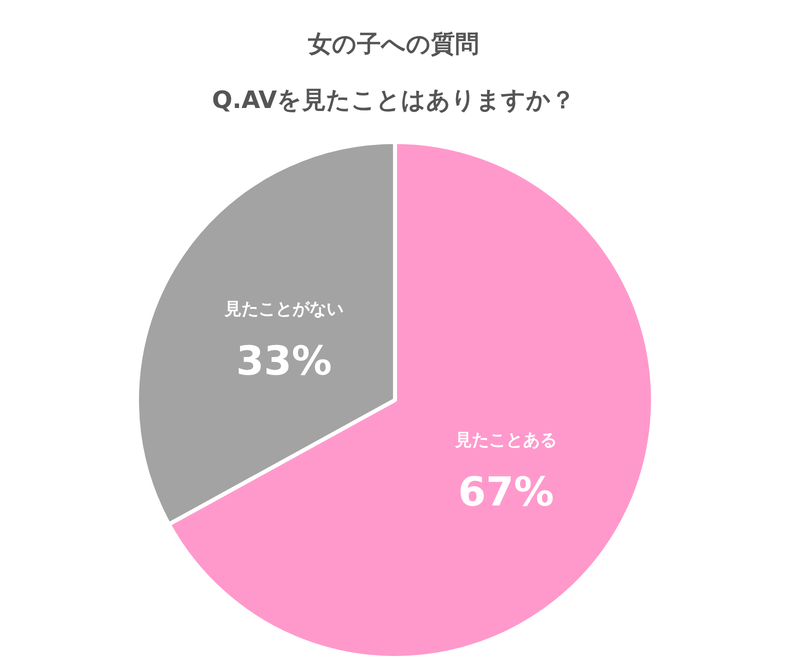 The image size is (787, 665). I want to click on chart-subtitle: Q.AVを見たことはありますか？, so click(394, 100).